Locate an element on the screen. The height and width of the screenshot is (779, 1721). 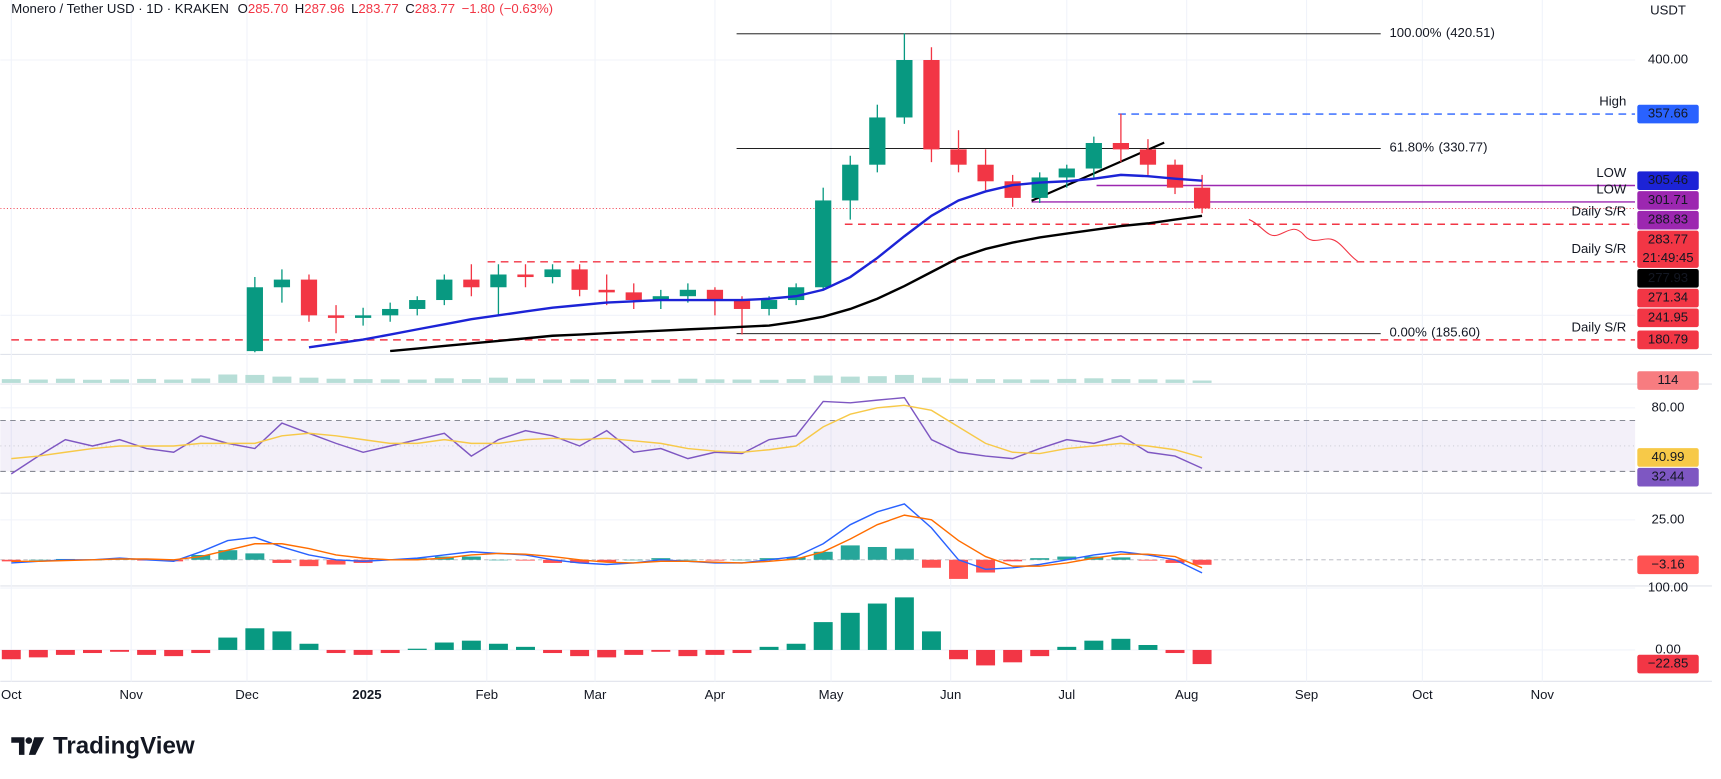
fib-ratio: 0.00% is located at coordinates (1408, 332).